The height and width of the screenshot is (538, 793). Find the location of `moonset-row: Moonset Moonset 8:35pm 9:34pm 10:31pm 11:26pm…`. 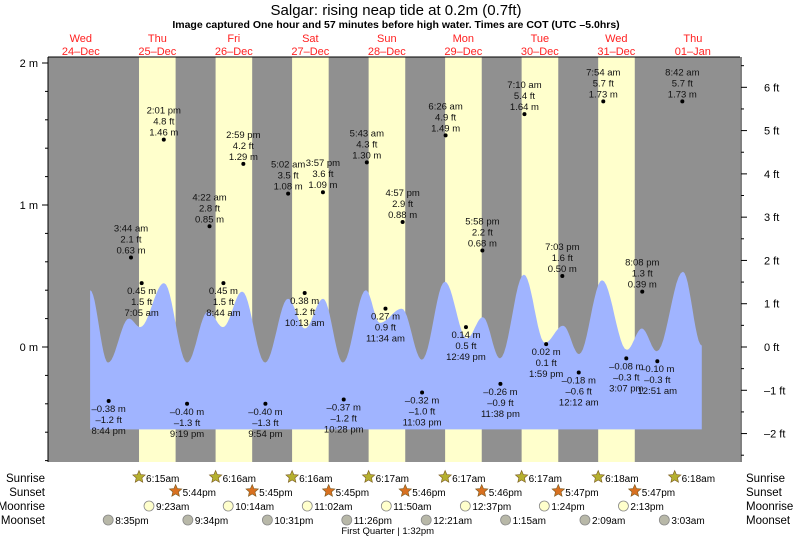

moonset-row: Moonset Moonset 8:35pm 9:34pm 10:31pm 11:26pm… is located at coordinates (396, 520).